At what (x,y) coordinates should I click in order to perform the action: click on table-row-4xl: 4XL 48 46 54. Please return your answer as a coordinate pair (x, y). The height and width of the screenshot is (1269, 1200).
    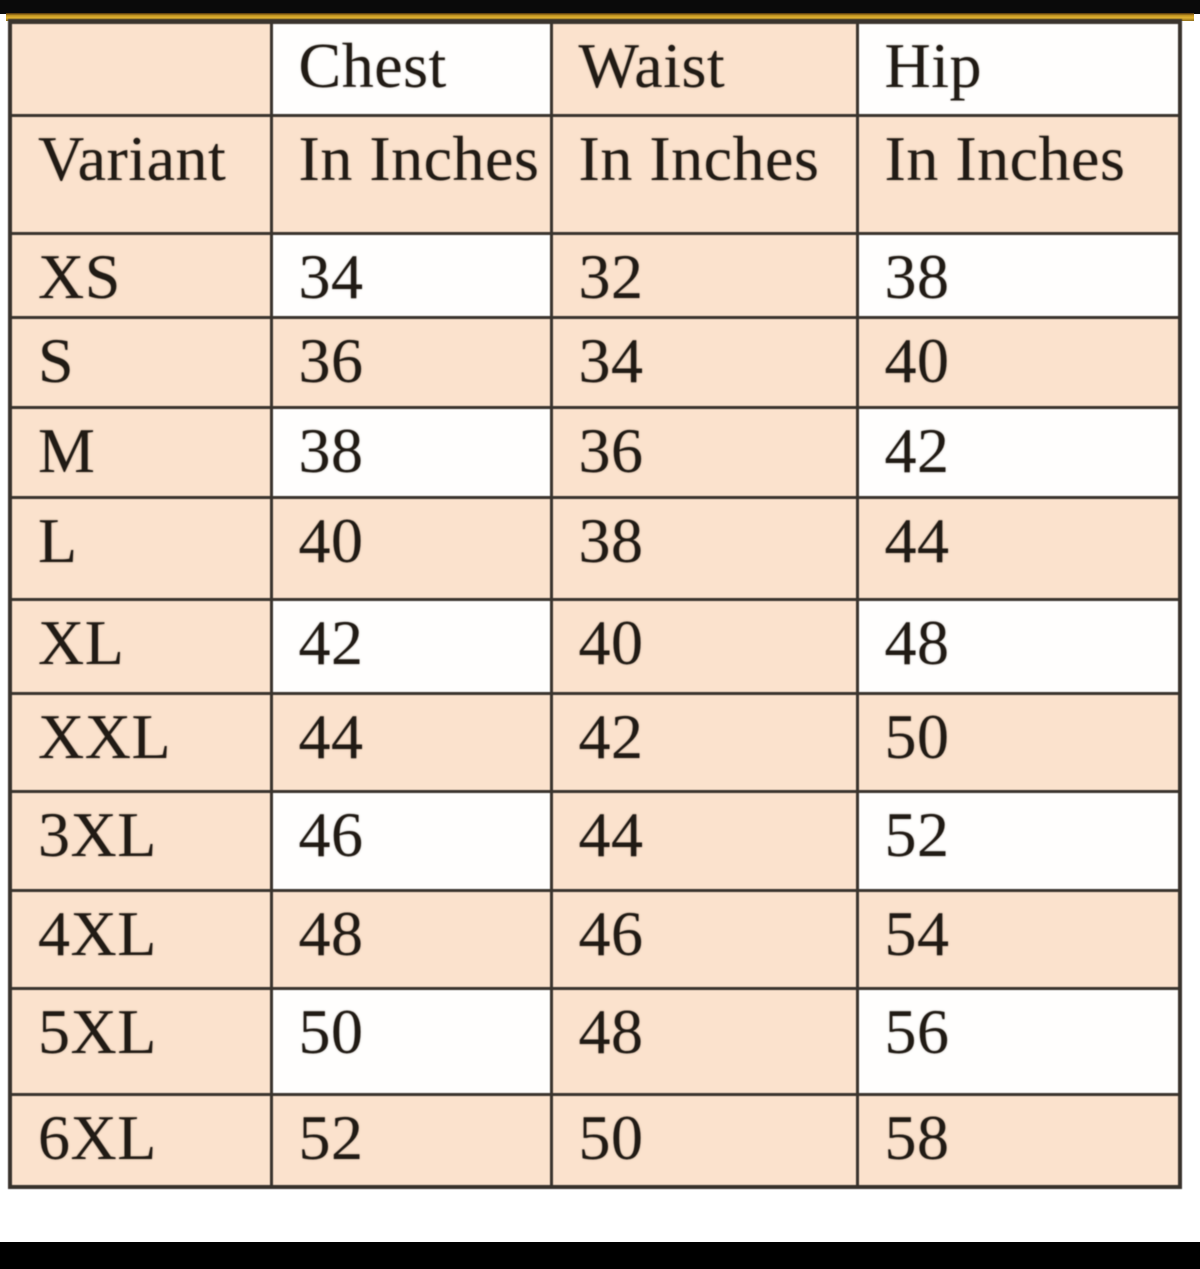
    Looking at the image, I should click on (595, 939).